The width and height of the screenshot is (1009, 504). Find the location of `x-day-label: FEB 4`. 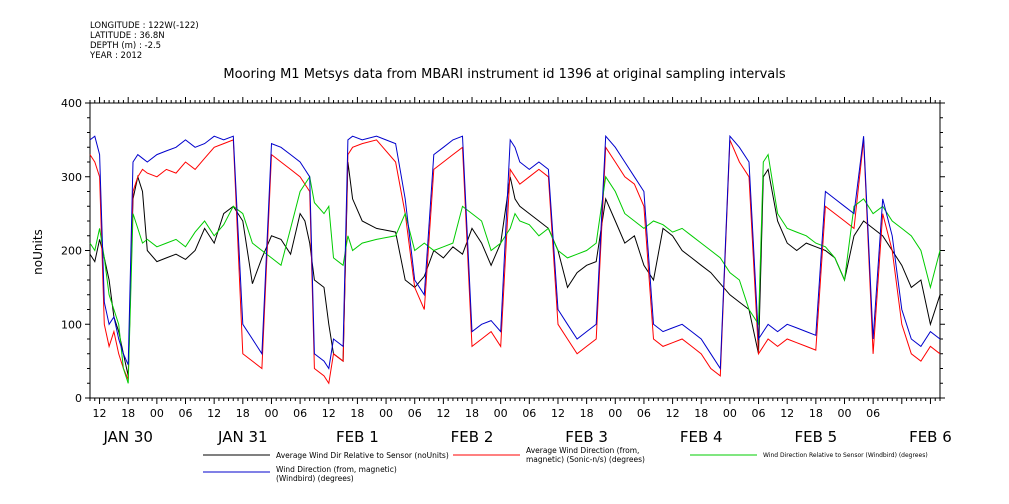

x-day-label: FEB 4 is located at coordinates (701, 437).